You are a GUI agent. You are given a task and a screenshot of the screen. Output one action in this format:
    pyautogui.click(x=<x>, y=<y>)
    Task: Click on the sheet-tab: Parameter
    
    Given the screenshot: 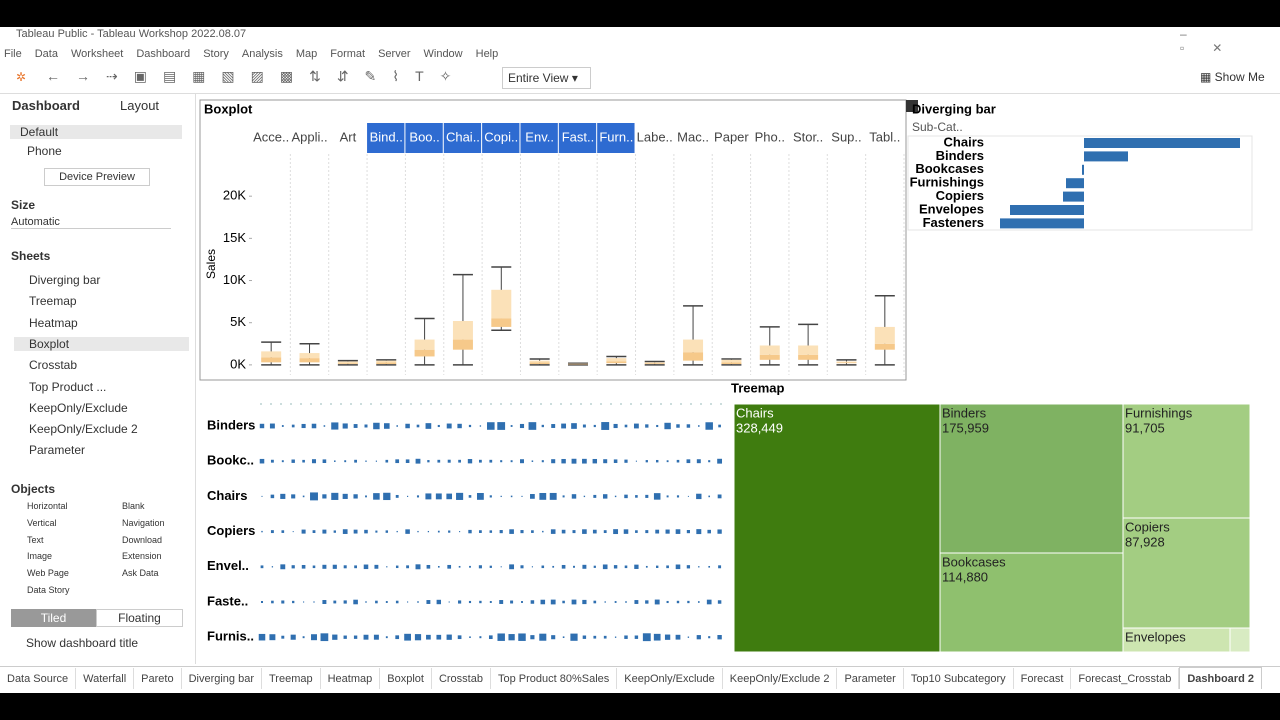 What is the action you would take?
    pyautogui.click(x=870, y=678)
    